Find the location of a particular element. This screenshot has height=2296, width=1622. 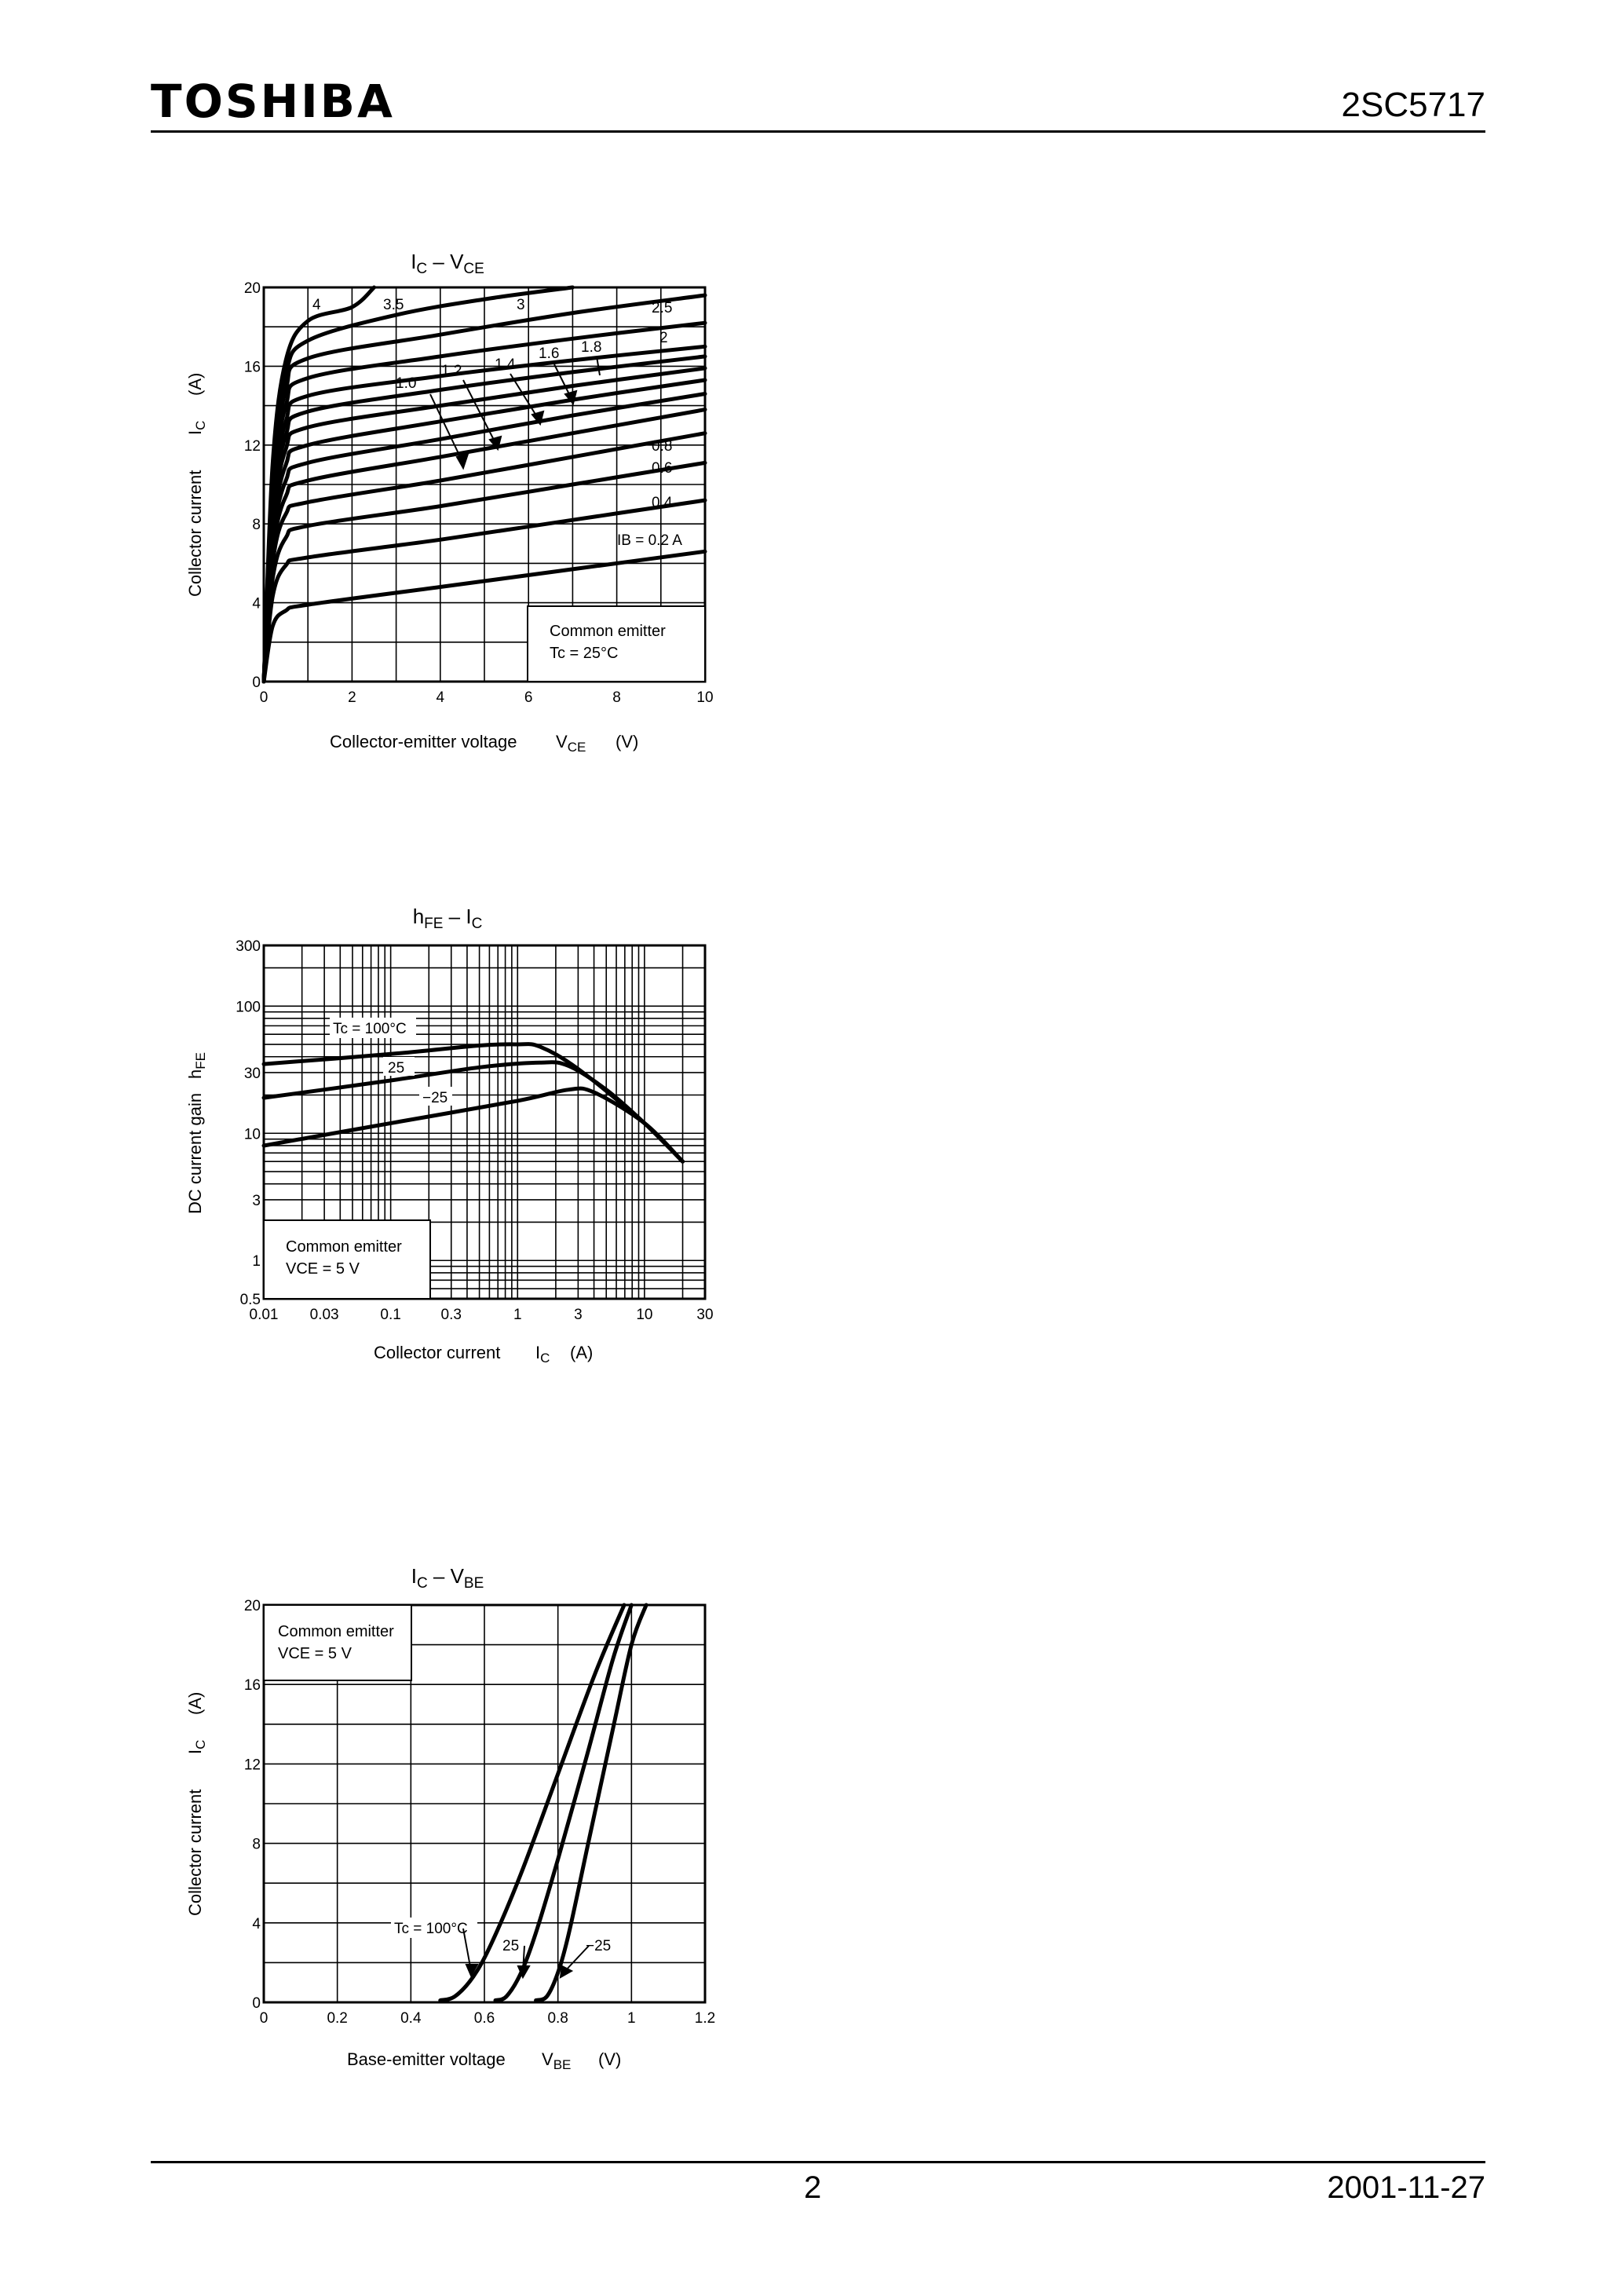

toshiba-logo: TOSHIBA is located at coordinates (273, 102).